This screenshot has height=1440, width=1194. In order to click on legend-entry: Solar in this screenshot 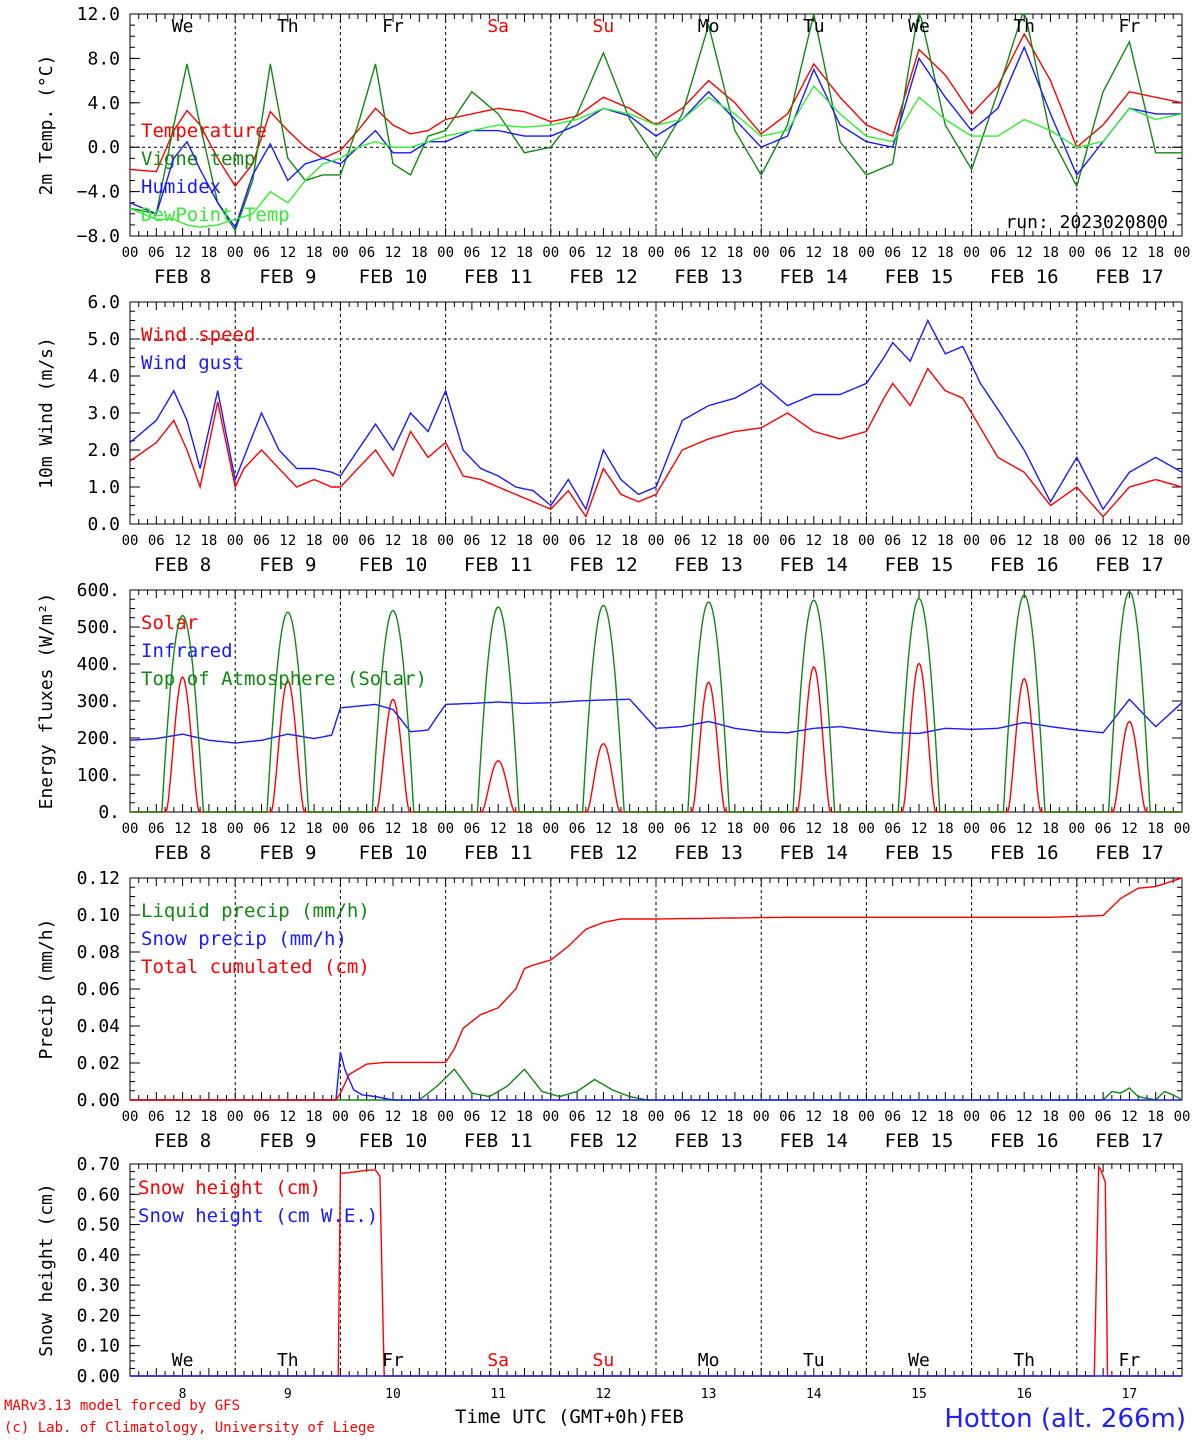, I will do `click(169, 623)`.